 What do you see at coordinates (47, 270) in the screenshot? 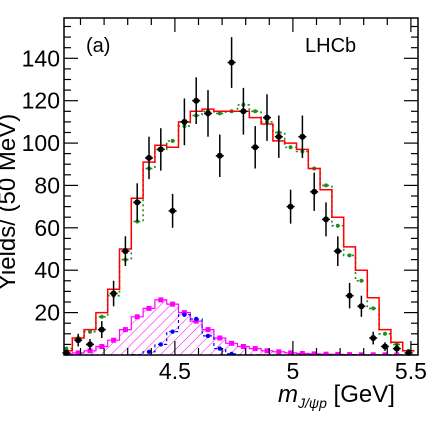
I see `y-tick-label: 40` at bounding box center [47, 270].